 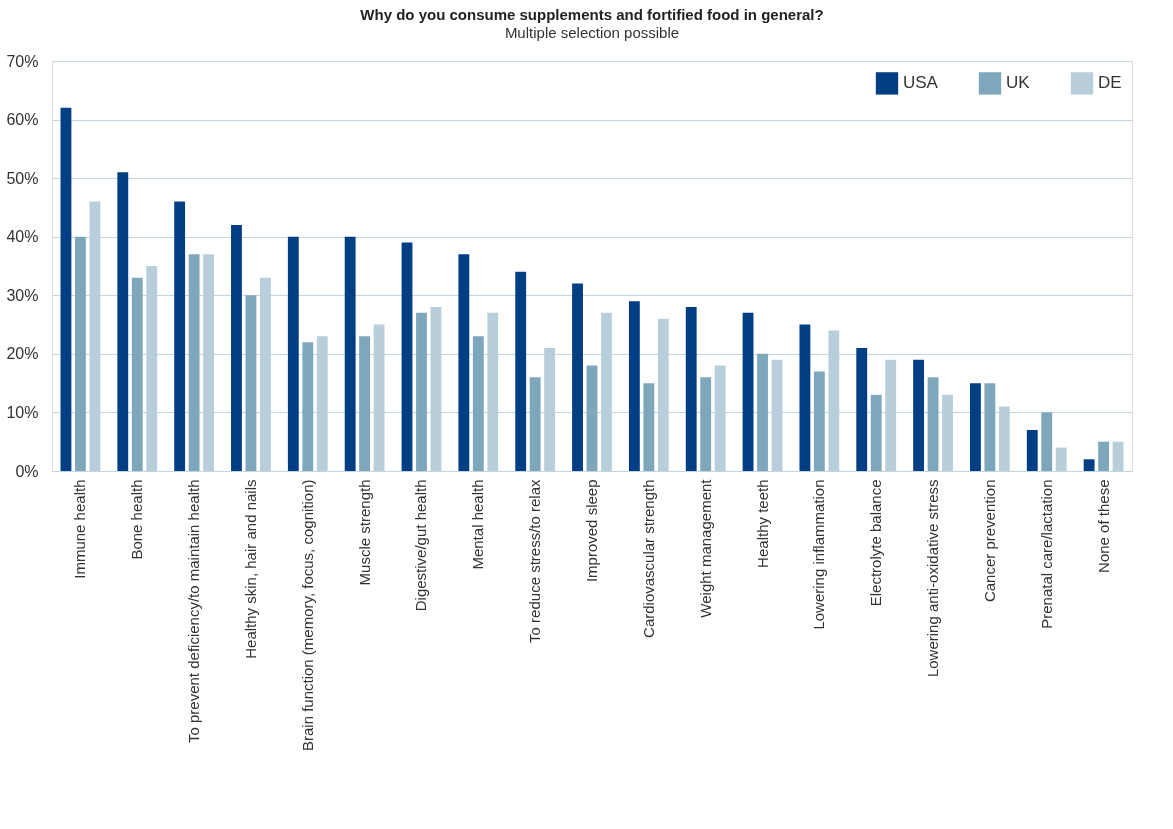 I want to click on chart-subtitle: Multiple selection possible, so click(x=592, y=32).